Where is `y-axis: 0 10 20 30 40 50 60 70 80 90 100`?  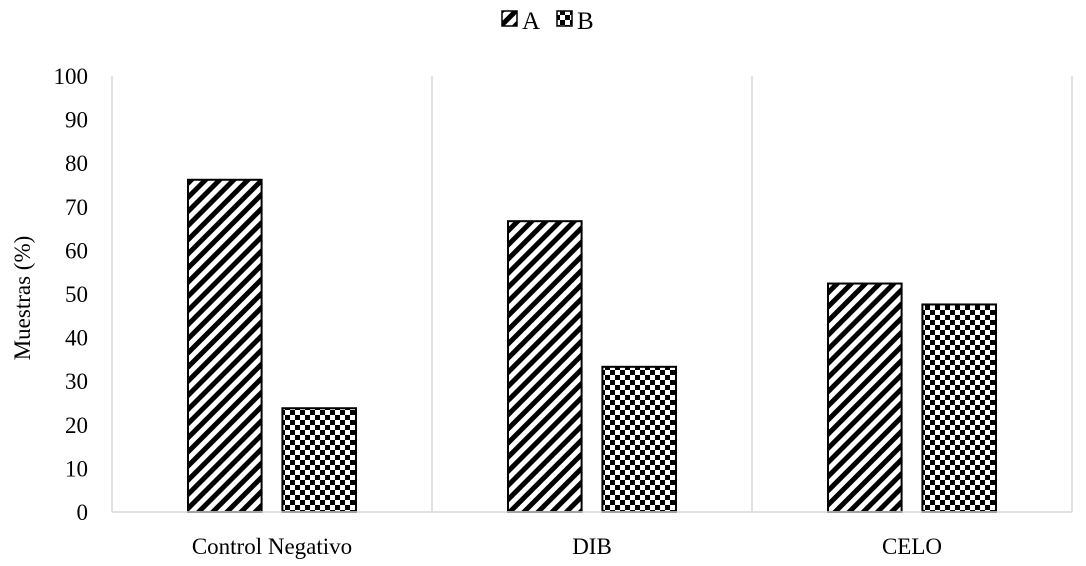 y-axis: 0 10 20 30 40 50 60 70 80 90 100 is located at coordinates (71, 294).